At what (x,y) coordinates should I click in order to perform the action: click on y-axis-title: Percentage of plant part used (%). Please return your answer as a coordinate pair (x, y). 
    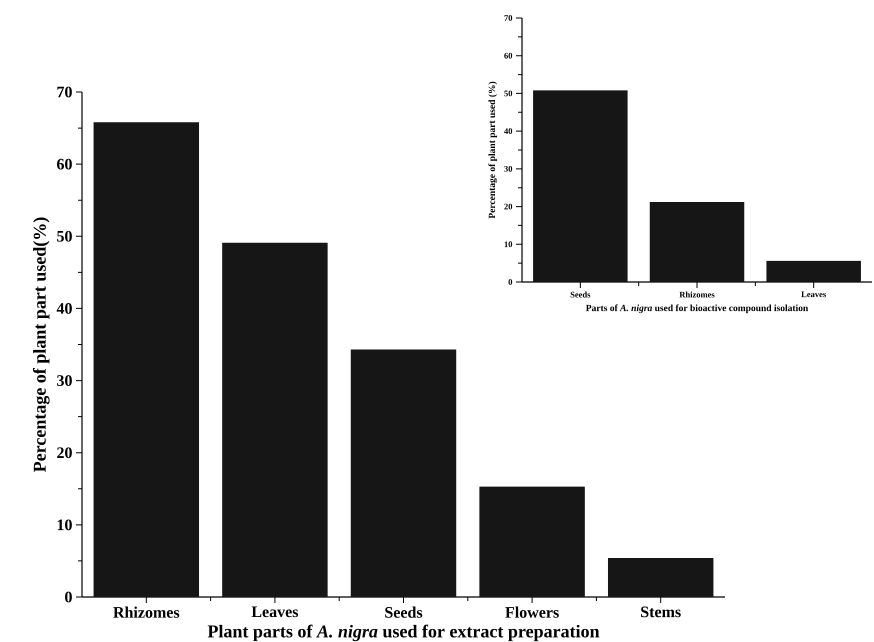
    Looking at the image, I should click on (493, 150).